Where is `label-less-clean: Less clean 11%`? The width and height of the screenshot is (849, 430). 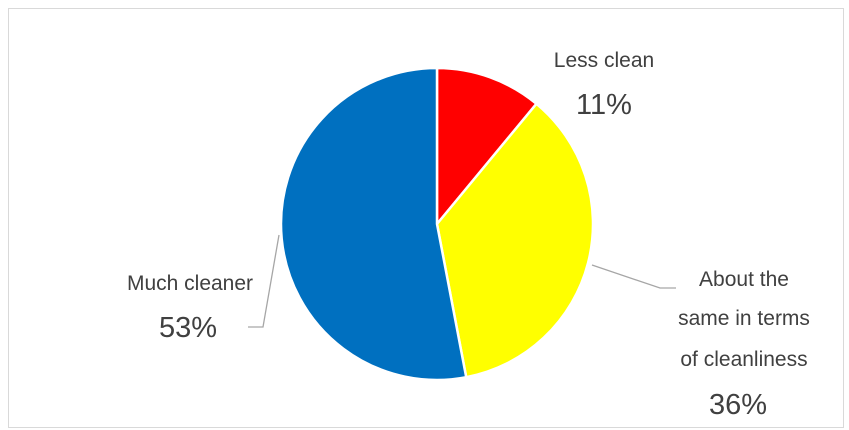 label-less-clean: Less clean 11% is located at coordinates (604, 85).